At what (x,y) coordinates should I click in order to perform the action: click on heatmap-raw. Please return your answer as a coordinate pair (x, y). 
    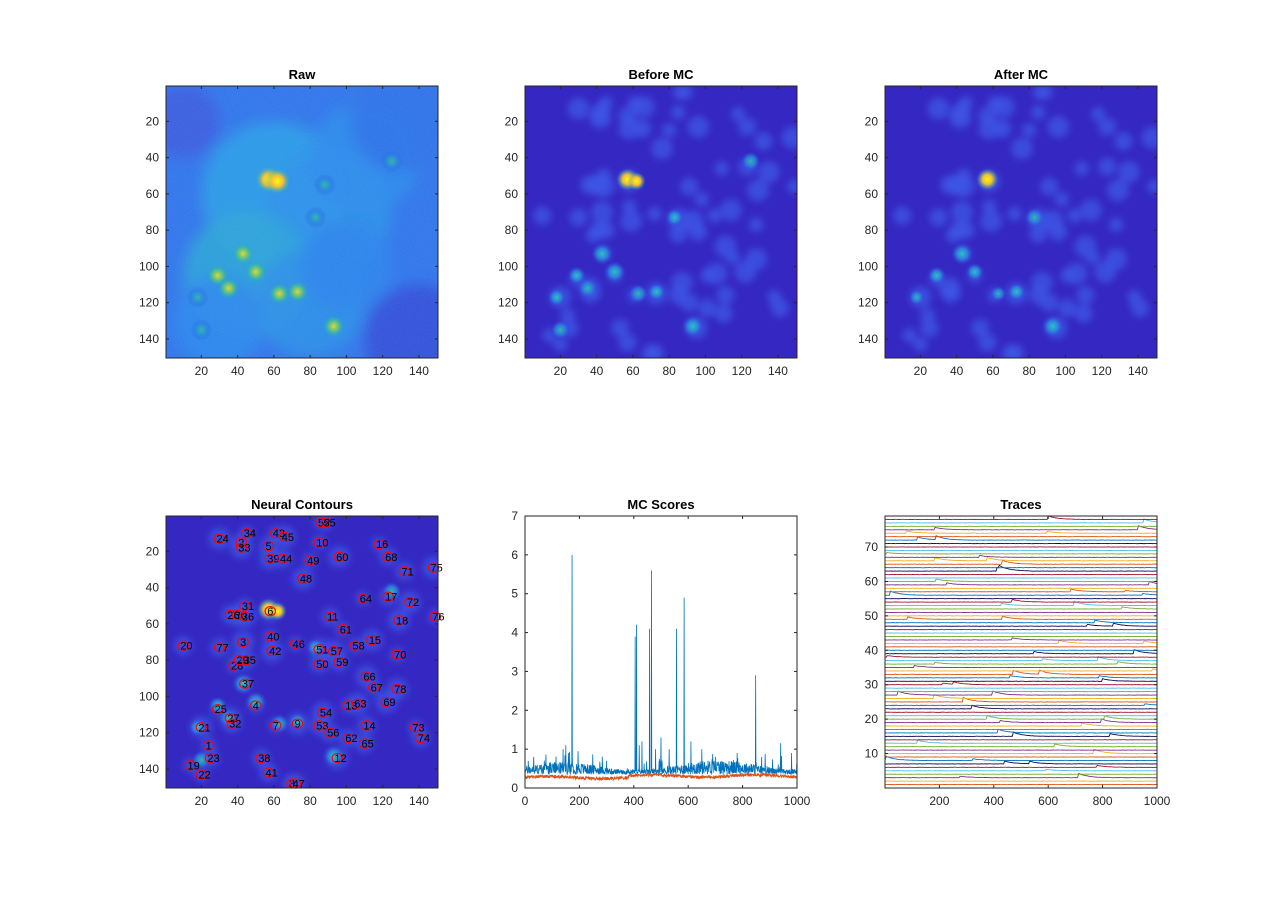
    Looking at the image, I should click on (302, 222).